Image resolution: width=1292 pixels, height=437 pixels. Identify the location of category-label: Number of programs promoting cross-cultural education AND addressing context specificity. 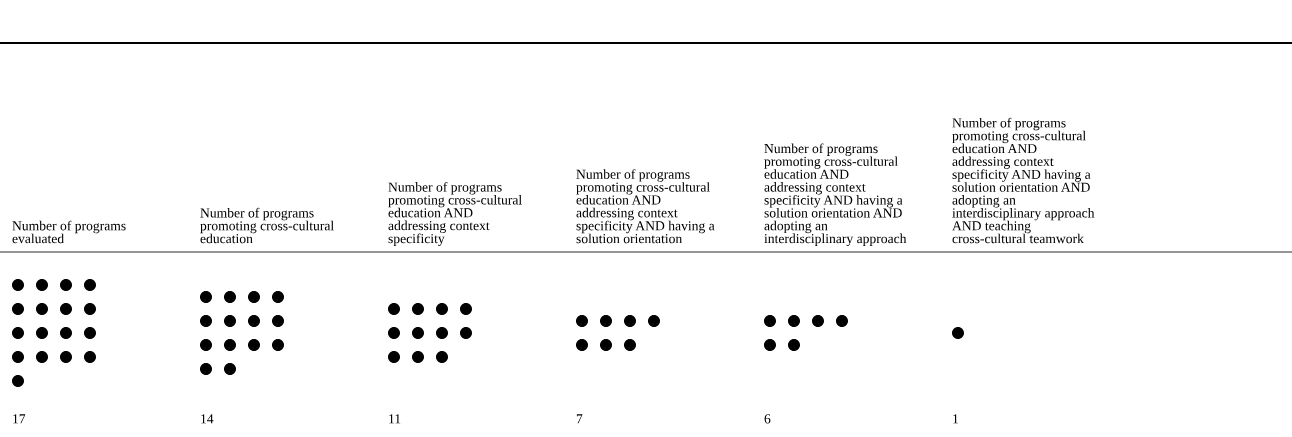
(455, 213).